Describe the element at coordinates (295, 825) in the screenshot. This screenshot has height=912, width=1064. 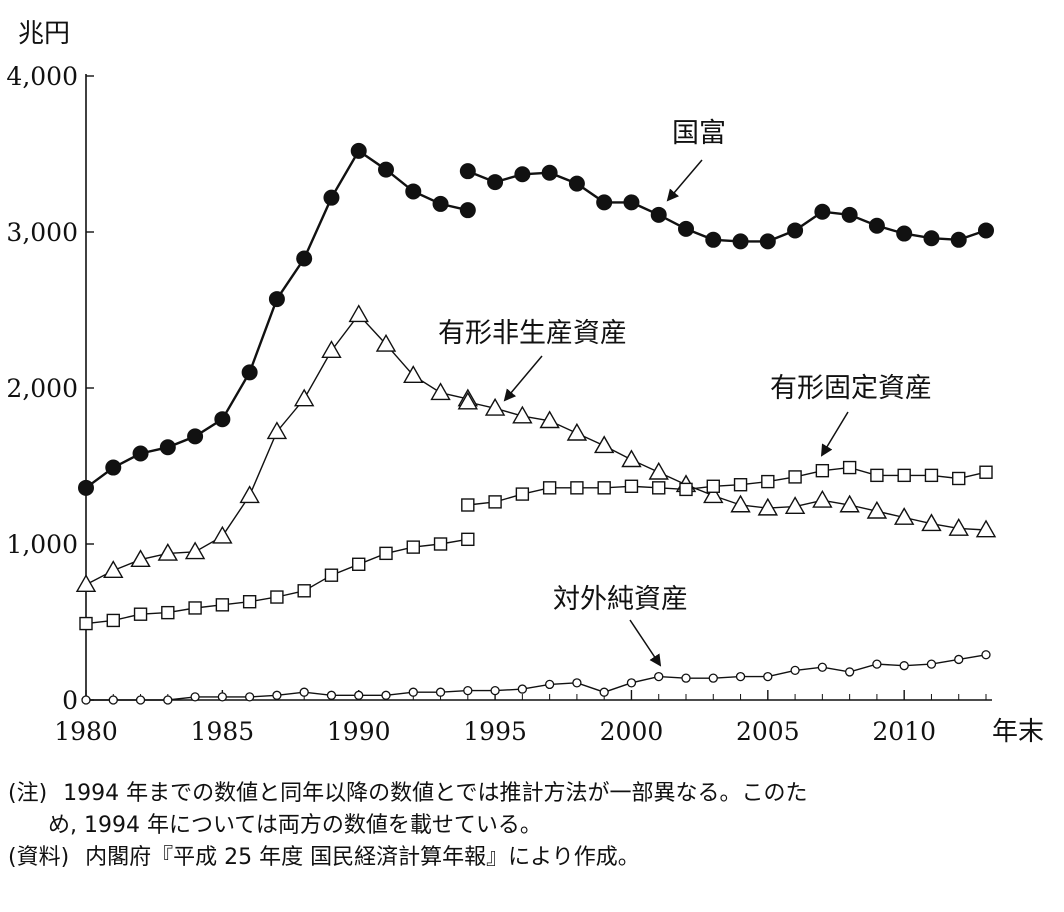
I see `note-text-2: め, 1994 年については両方の数値を載せている。` at that location.